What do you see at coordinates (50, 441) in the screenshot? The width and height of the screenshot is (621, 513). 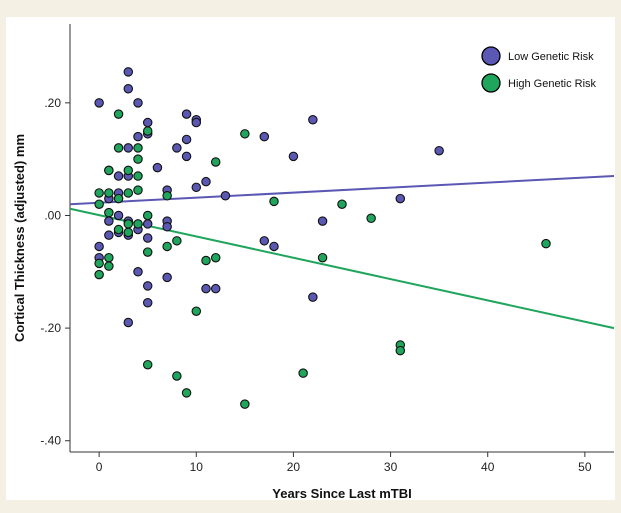 I see `y-tick-label: -.40` at bounding box center [50, 441].